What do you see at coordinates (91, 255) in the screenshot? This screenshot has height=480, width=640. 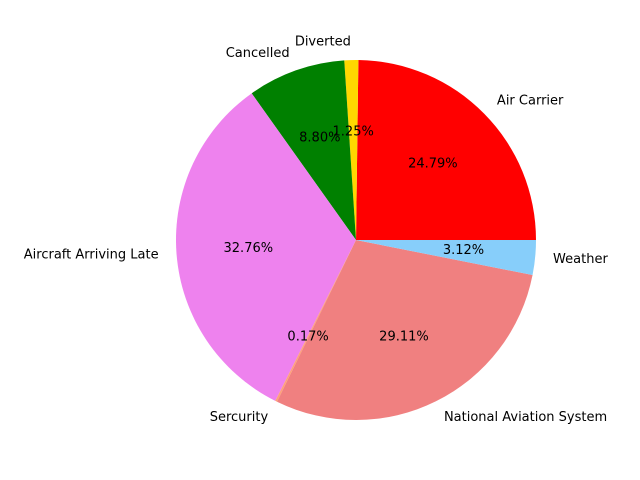 I see `category-label-aircraft-arriving-late: Aircraft Arriving Late` at bounding box center [91, 255].